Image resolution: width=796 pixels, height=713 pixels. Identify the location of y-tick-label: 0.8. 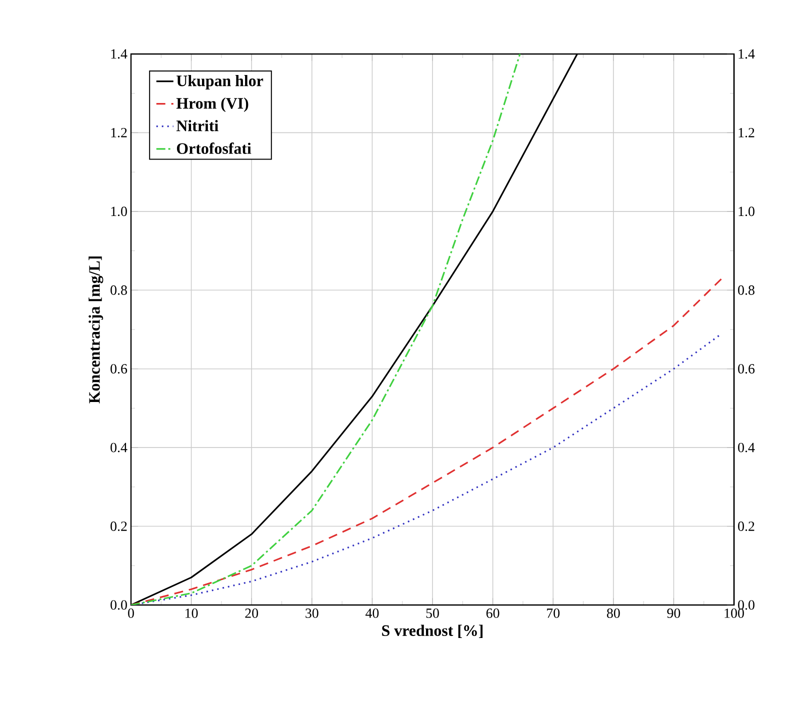
(118, 290).